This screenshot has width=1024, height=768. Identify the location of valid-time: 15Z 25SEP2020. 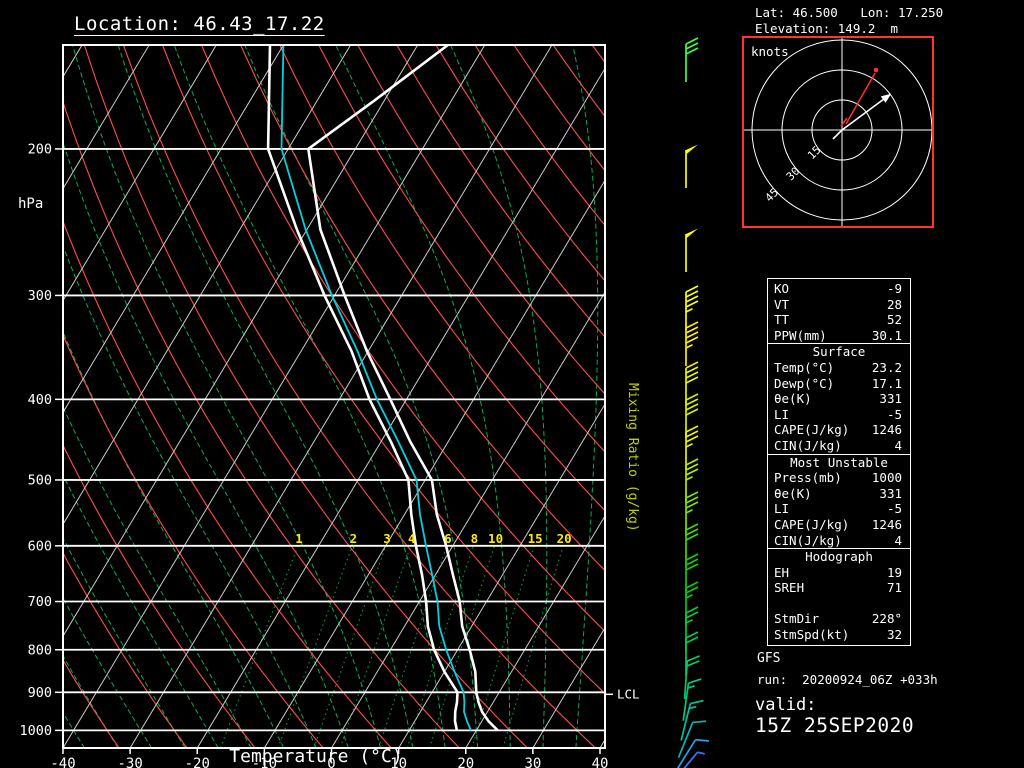
(835, 725).